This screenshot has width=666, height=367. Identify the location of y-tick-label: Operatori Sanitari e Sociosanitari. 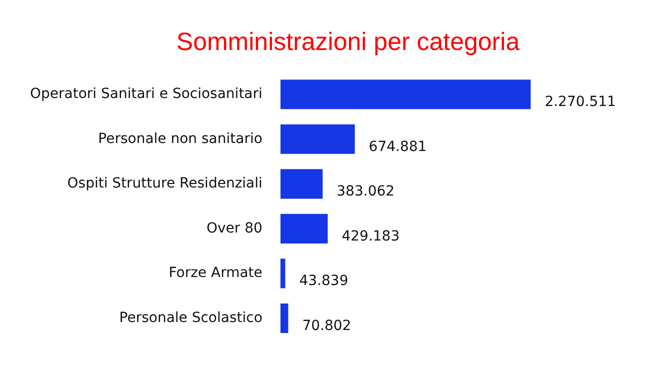
(146, 94).